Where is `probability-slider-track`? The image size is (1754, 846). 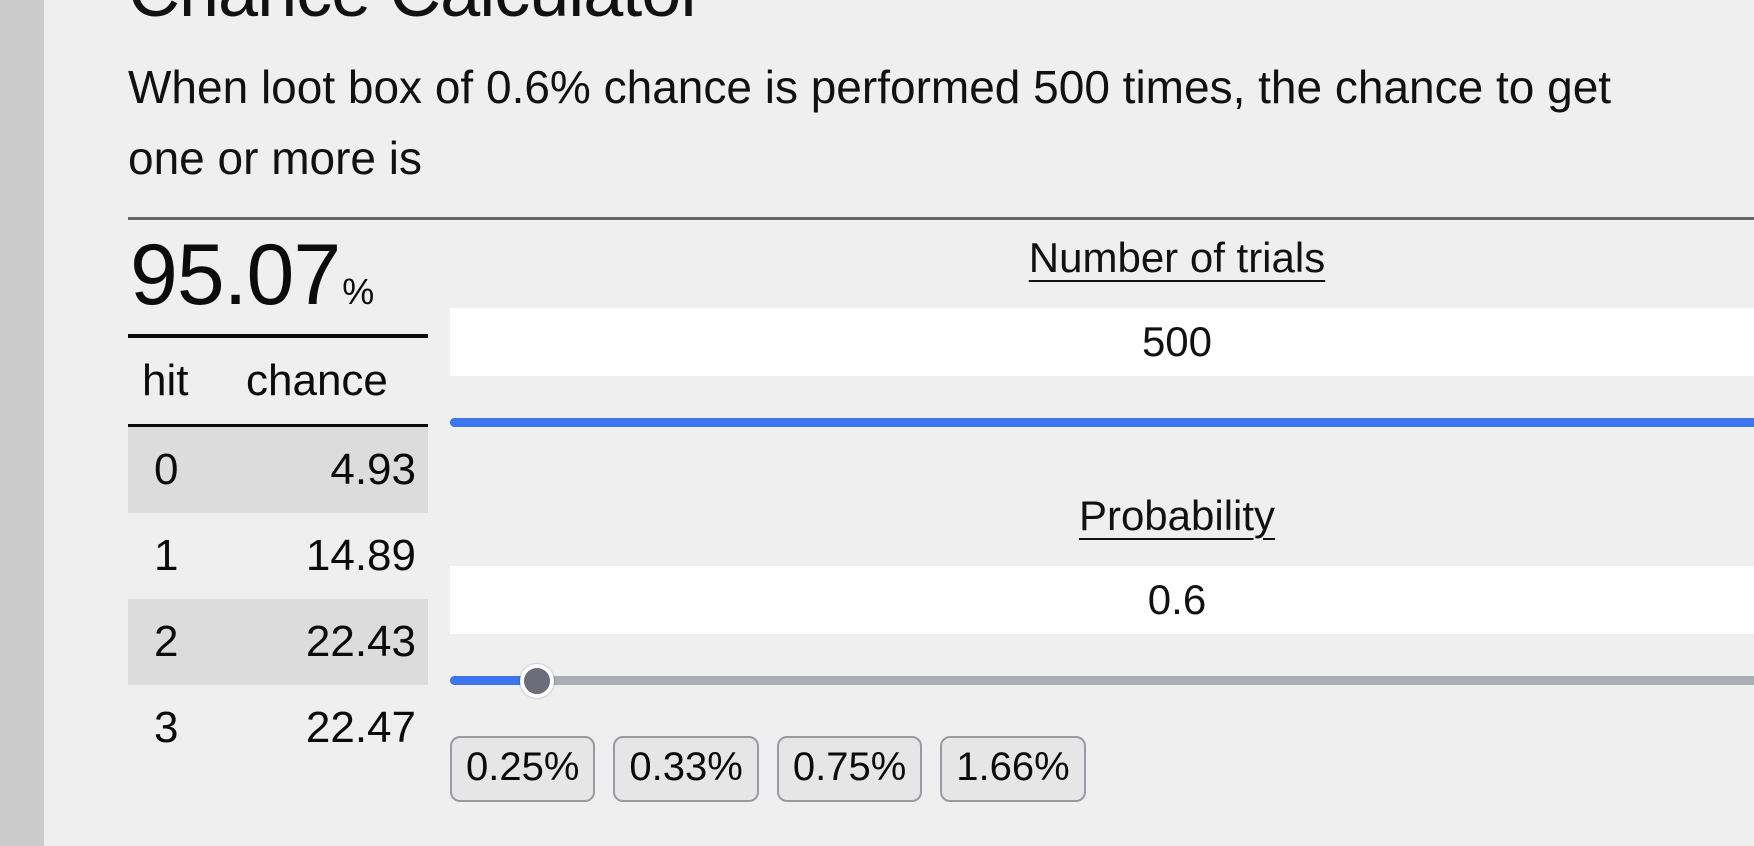
probability-slider-track is located at coordinates (1102, 680).